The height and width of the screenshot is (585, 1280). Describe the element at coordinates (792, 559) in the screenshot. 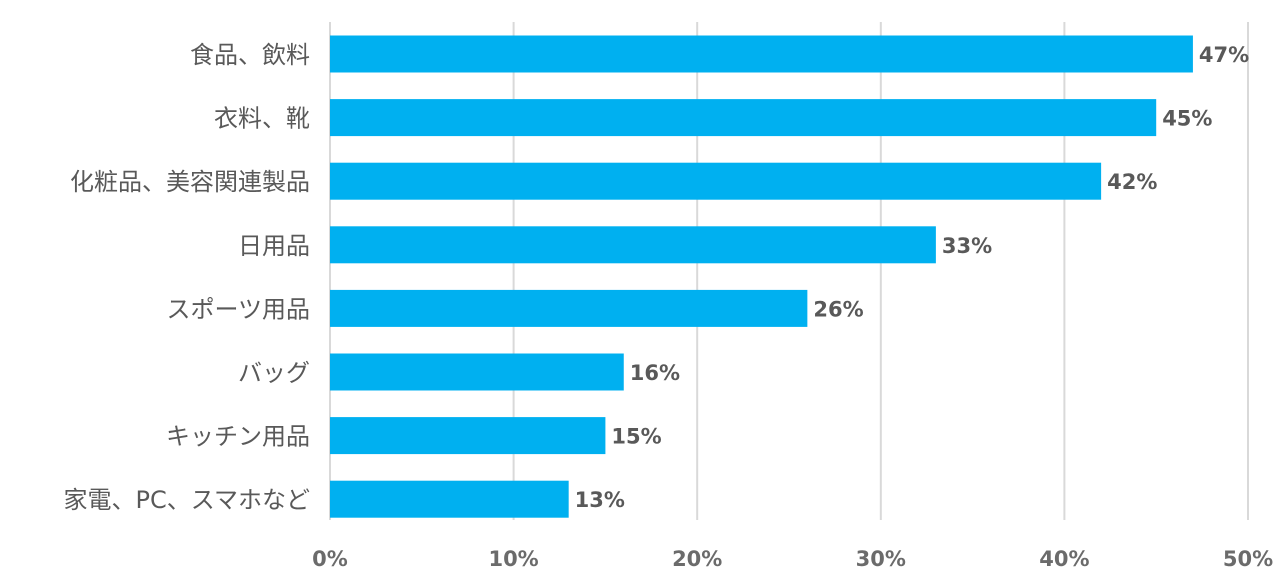

I see `value-axis-tick-labels: 0% 10% 20% 30% 40% 50%` at that location.